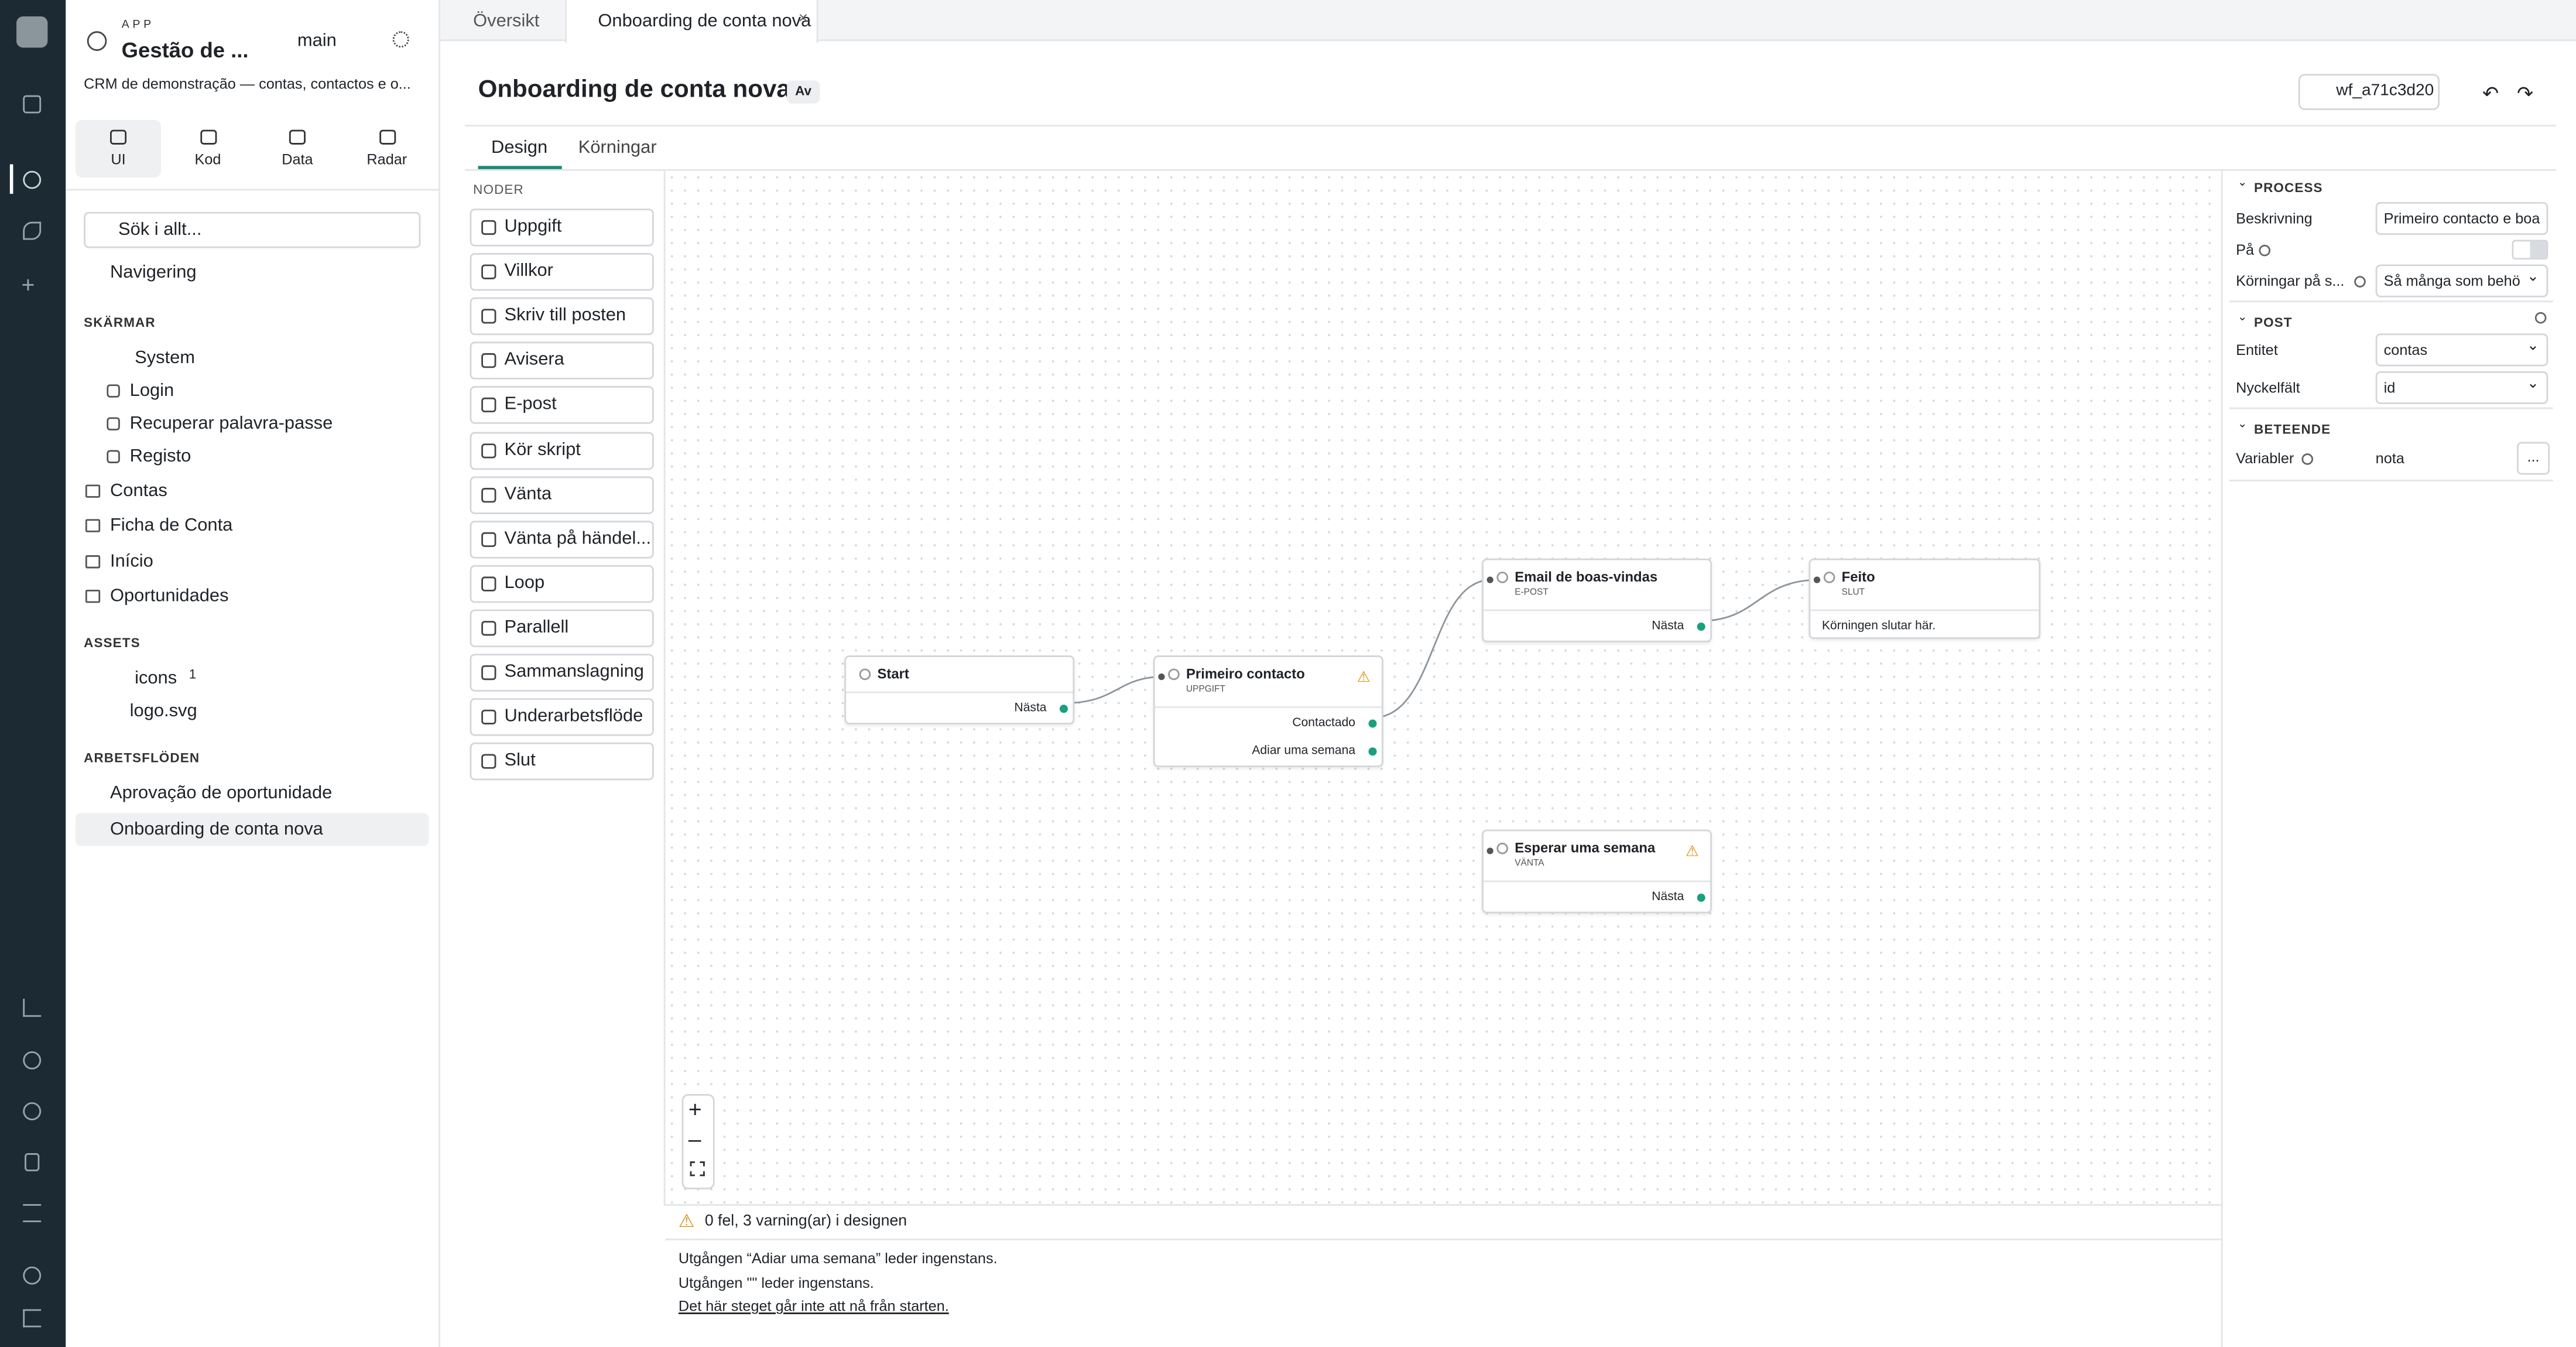  What do you see at coordinates (28, 284) in the screenshot?
I see `rail-add: +` at bounding box center [28, 284].